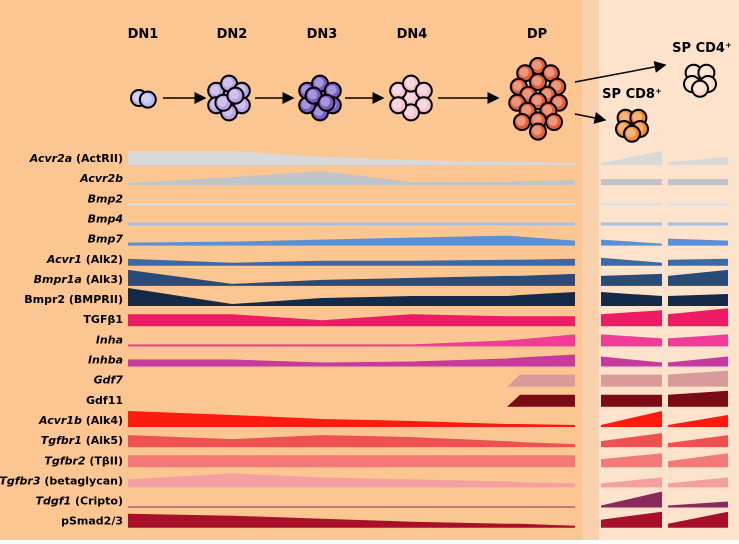  What do you see at coordinates (102, 279) in the screenshot?
I see `gene-alias: (Alk3)` at bounding box center [102, 279].